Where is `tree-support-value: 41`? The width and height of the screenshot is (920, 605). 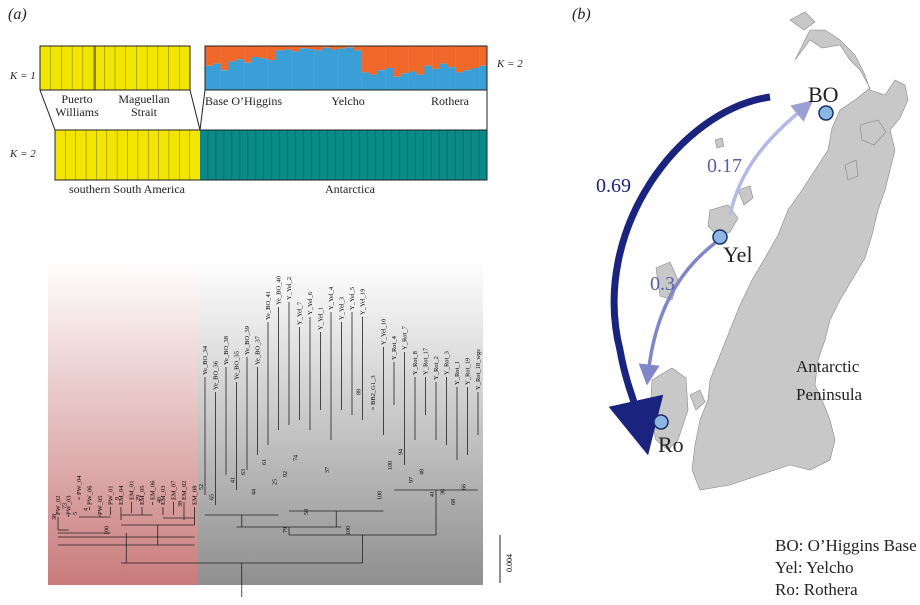
tree-support-value: 41 is located at coordinates (433, 494).